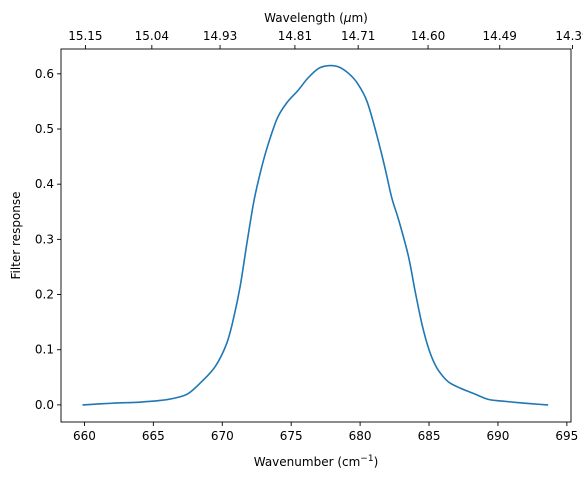 Image resolution: width=583 pixels, height=480 pixels. Describe the element at coordinates (44, 129) in the screenshot. I see `y-tick-label: 0.5` at that location.